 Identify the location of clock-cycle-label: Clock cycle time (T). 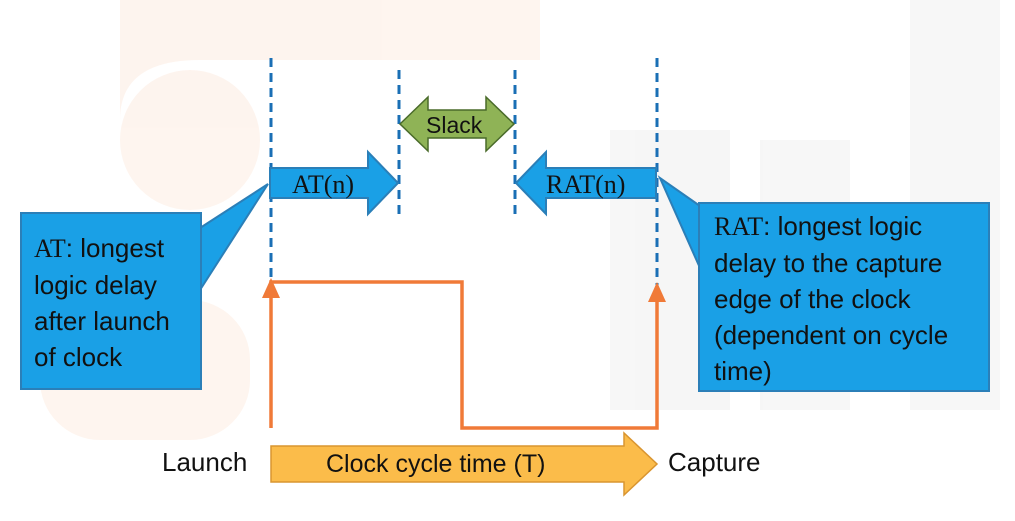
(435, 464).